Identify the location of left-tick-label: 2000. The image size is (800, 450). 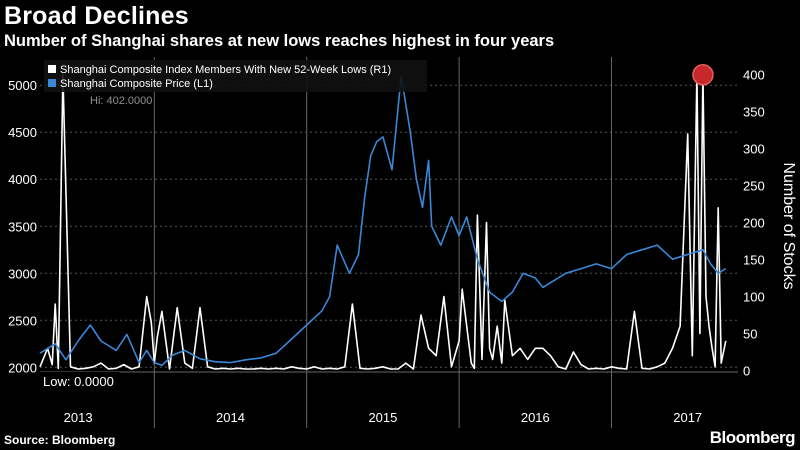
(22, 367).